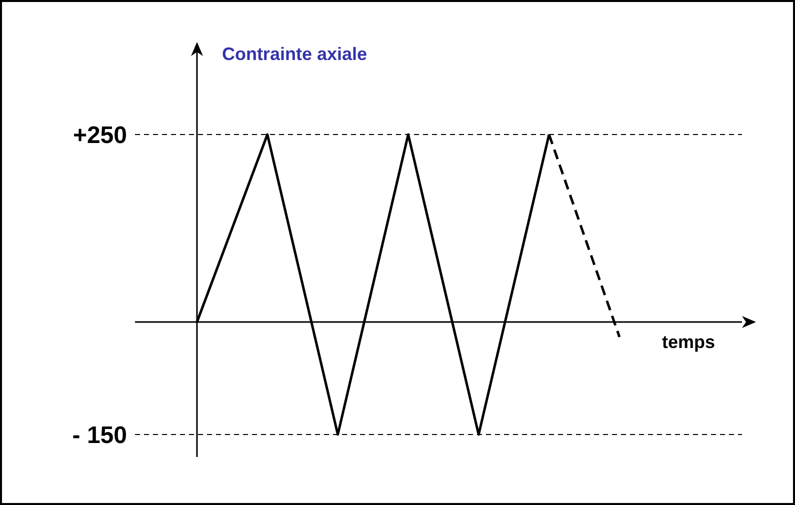 The height and width of the screenshot is (505, 795). What do you see at coordinates (689, 342) in the screenshot?
I see `x-axis-title: temps` at bounding box center [689, 342].